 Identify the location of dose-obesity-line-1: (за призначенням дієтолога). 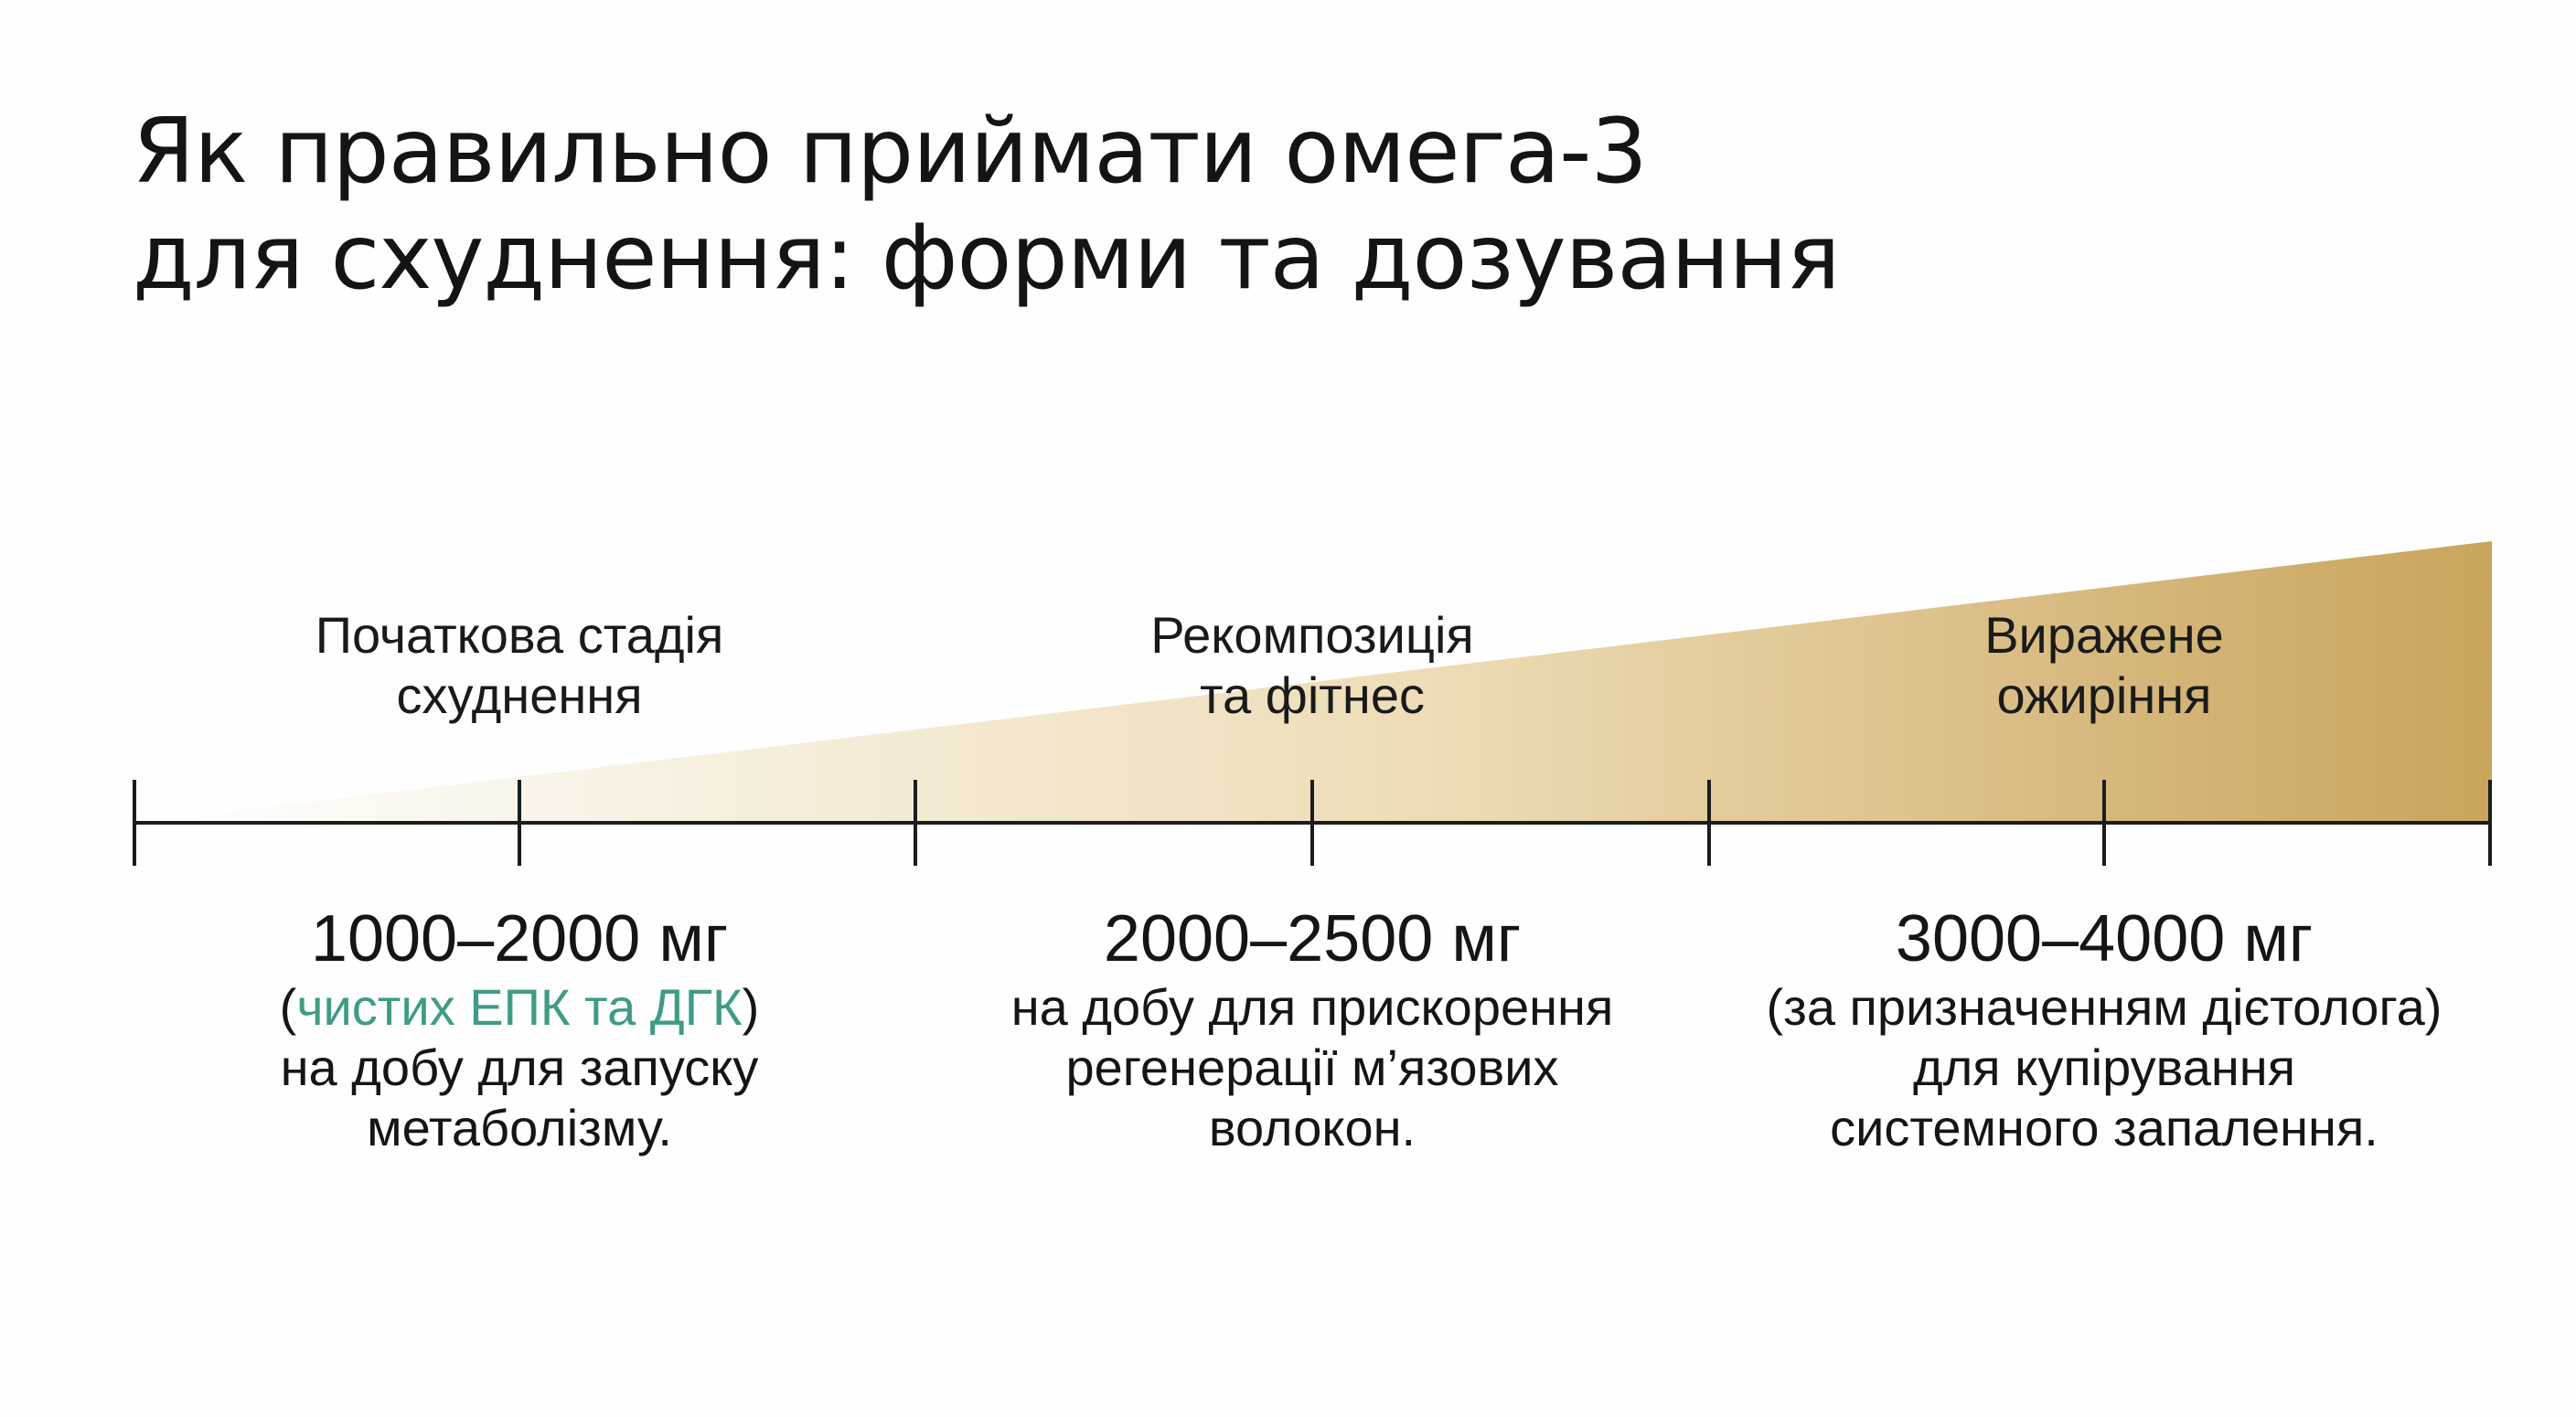
(2104, 1007).